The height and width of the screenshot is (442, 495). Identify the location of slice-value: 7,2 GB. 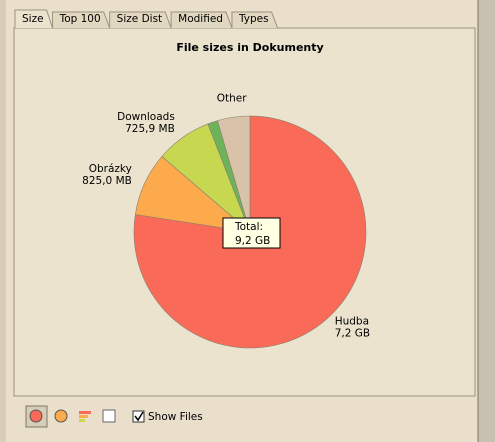
(352, 334).